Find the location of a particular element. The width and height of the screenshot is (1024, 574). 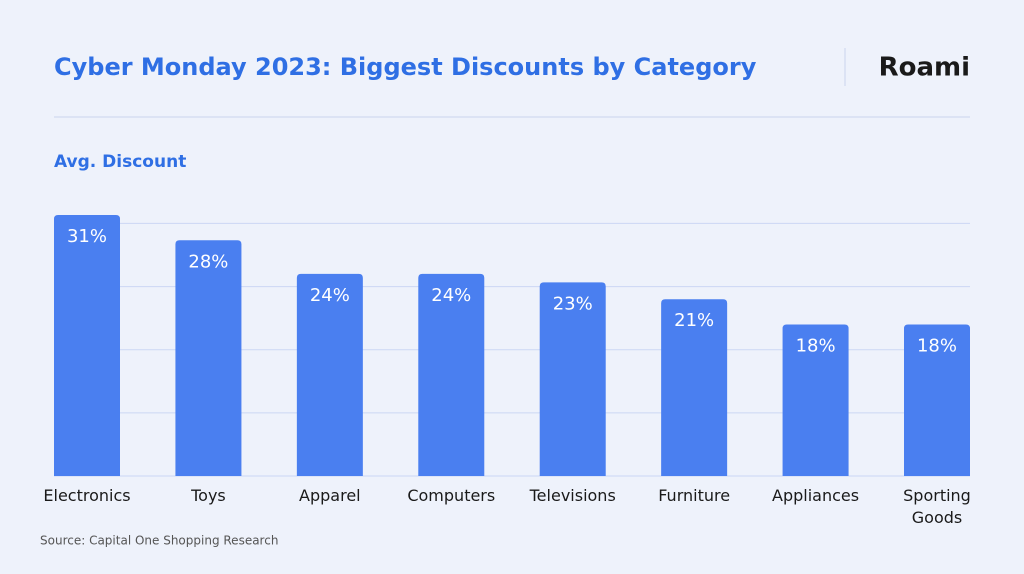

x-tick-label: Apparel is located at coordinates (330, 495).